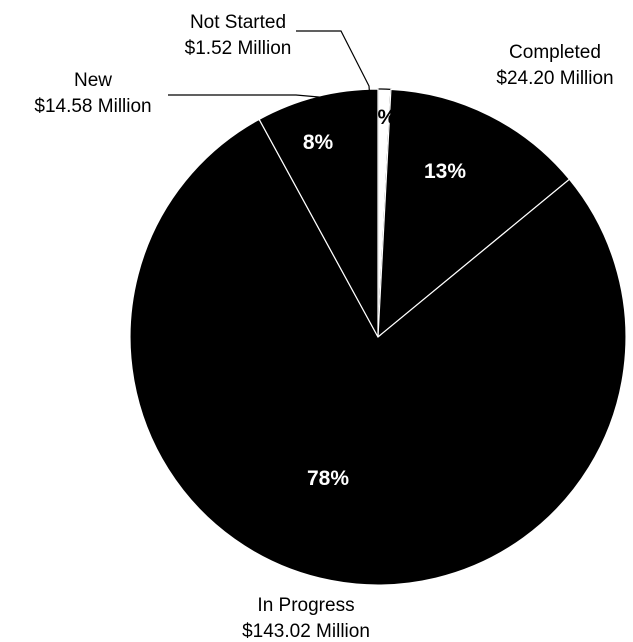  I want to click on pie-slice-completed, so click(474, 213).